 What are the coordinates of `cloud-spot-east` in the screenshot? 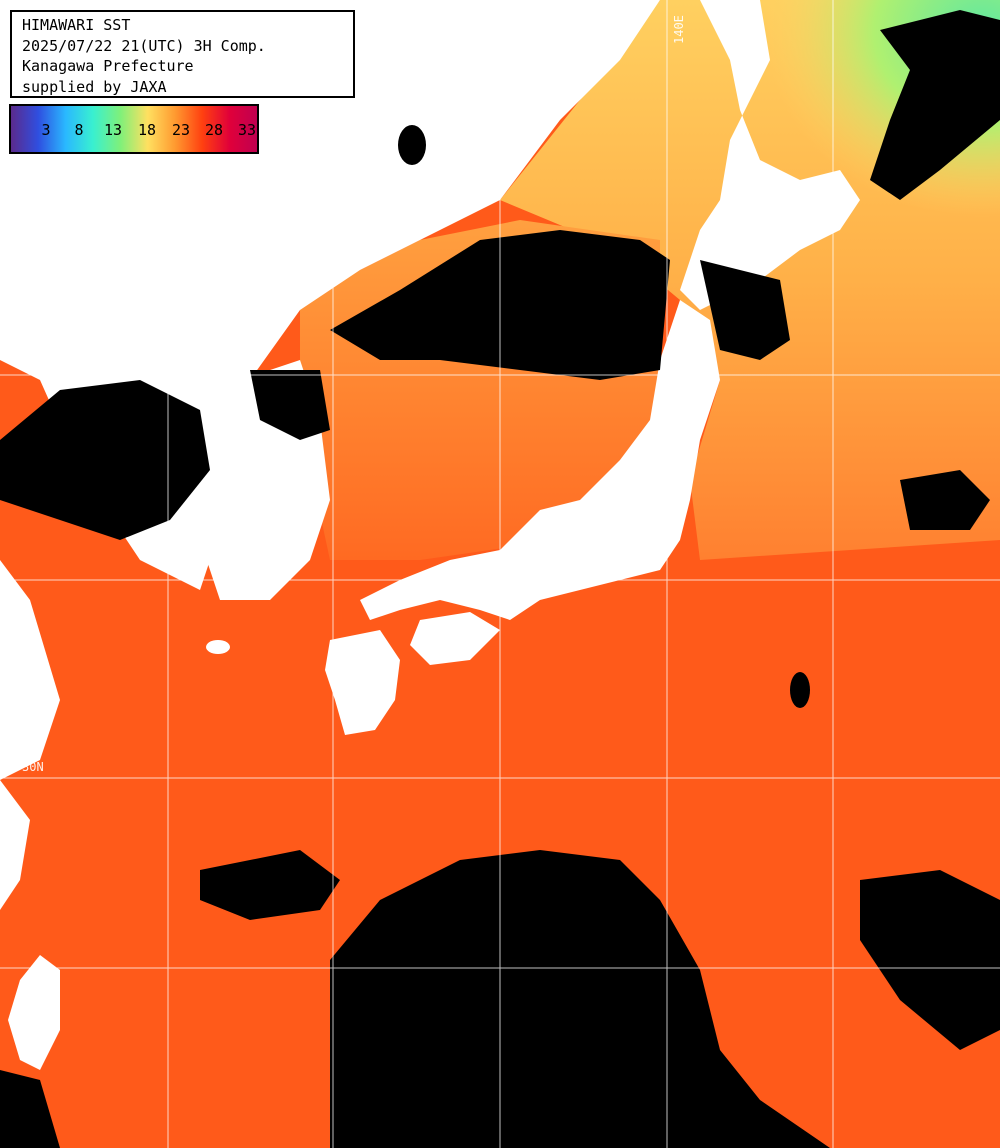 It's located at (800, 690).